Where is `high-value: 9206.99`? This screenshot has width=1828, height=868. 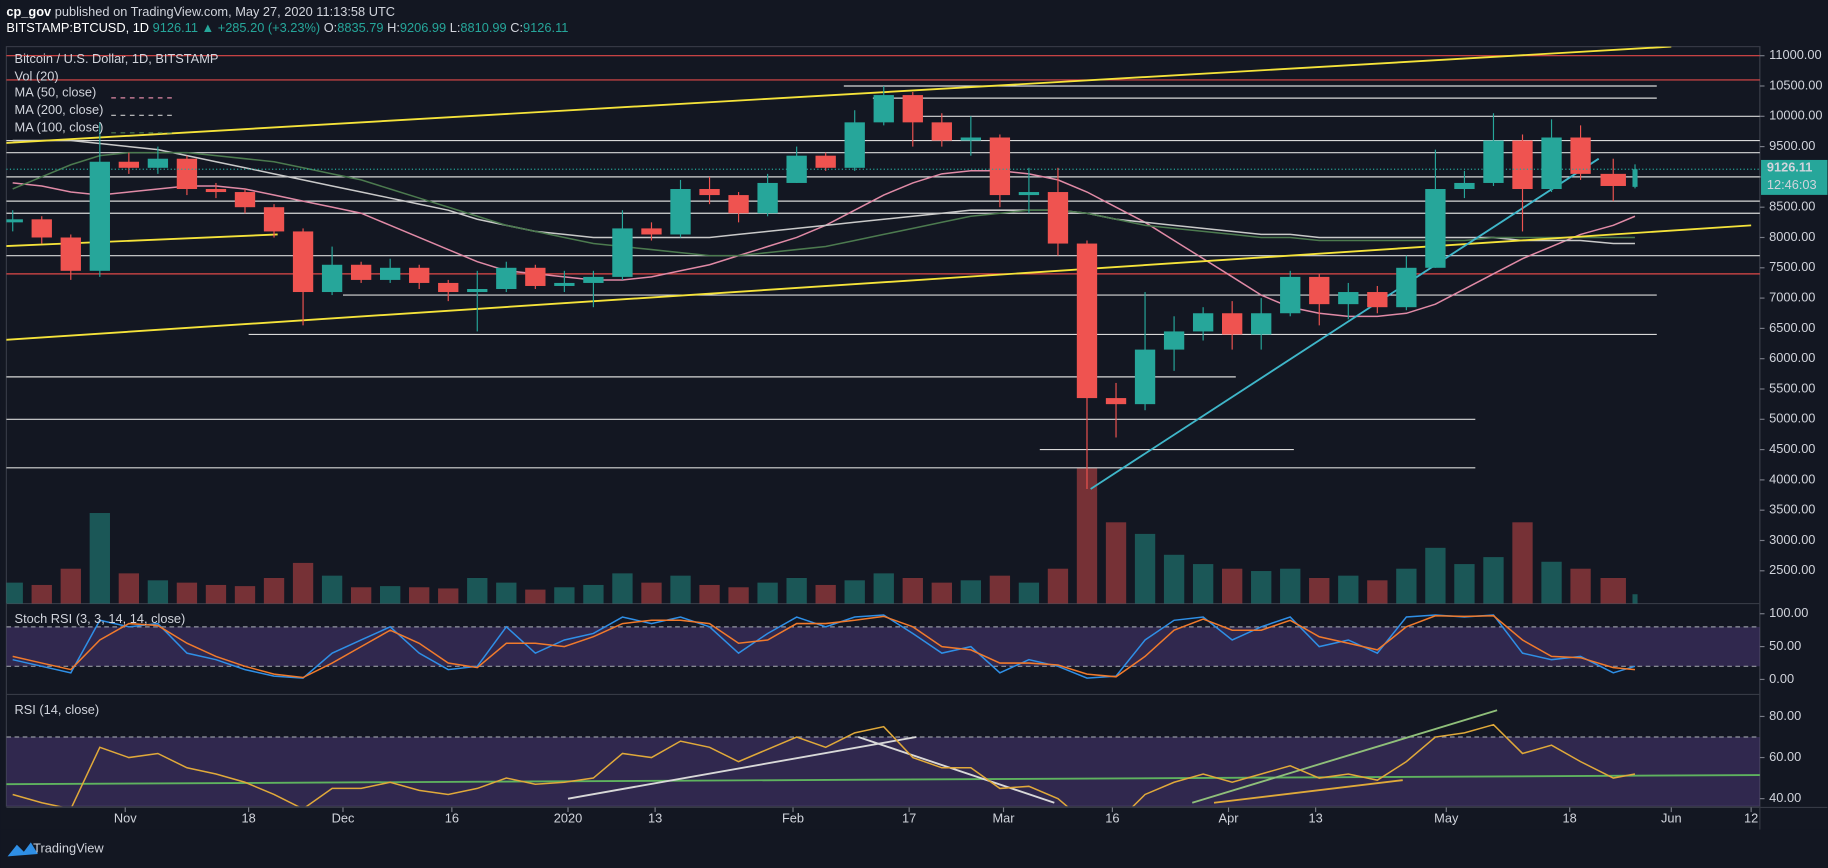 high-value: 9206.99 is located at coordinates (423, 28).